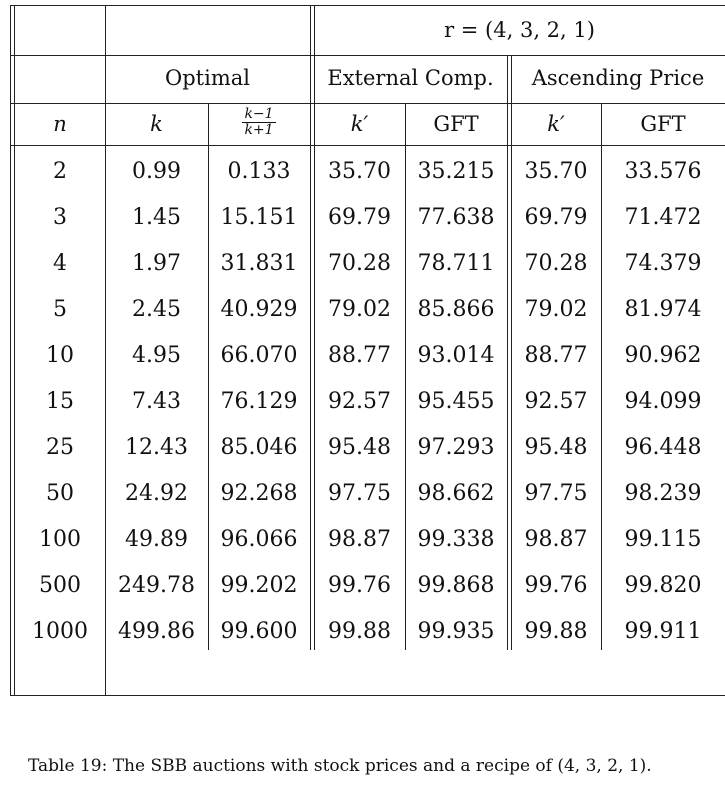 The image size is (725, 789). Describe the element at coordinates (359, 585) in the screenshot. I see `cell-ext-kprime: 99.76` at that location.